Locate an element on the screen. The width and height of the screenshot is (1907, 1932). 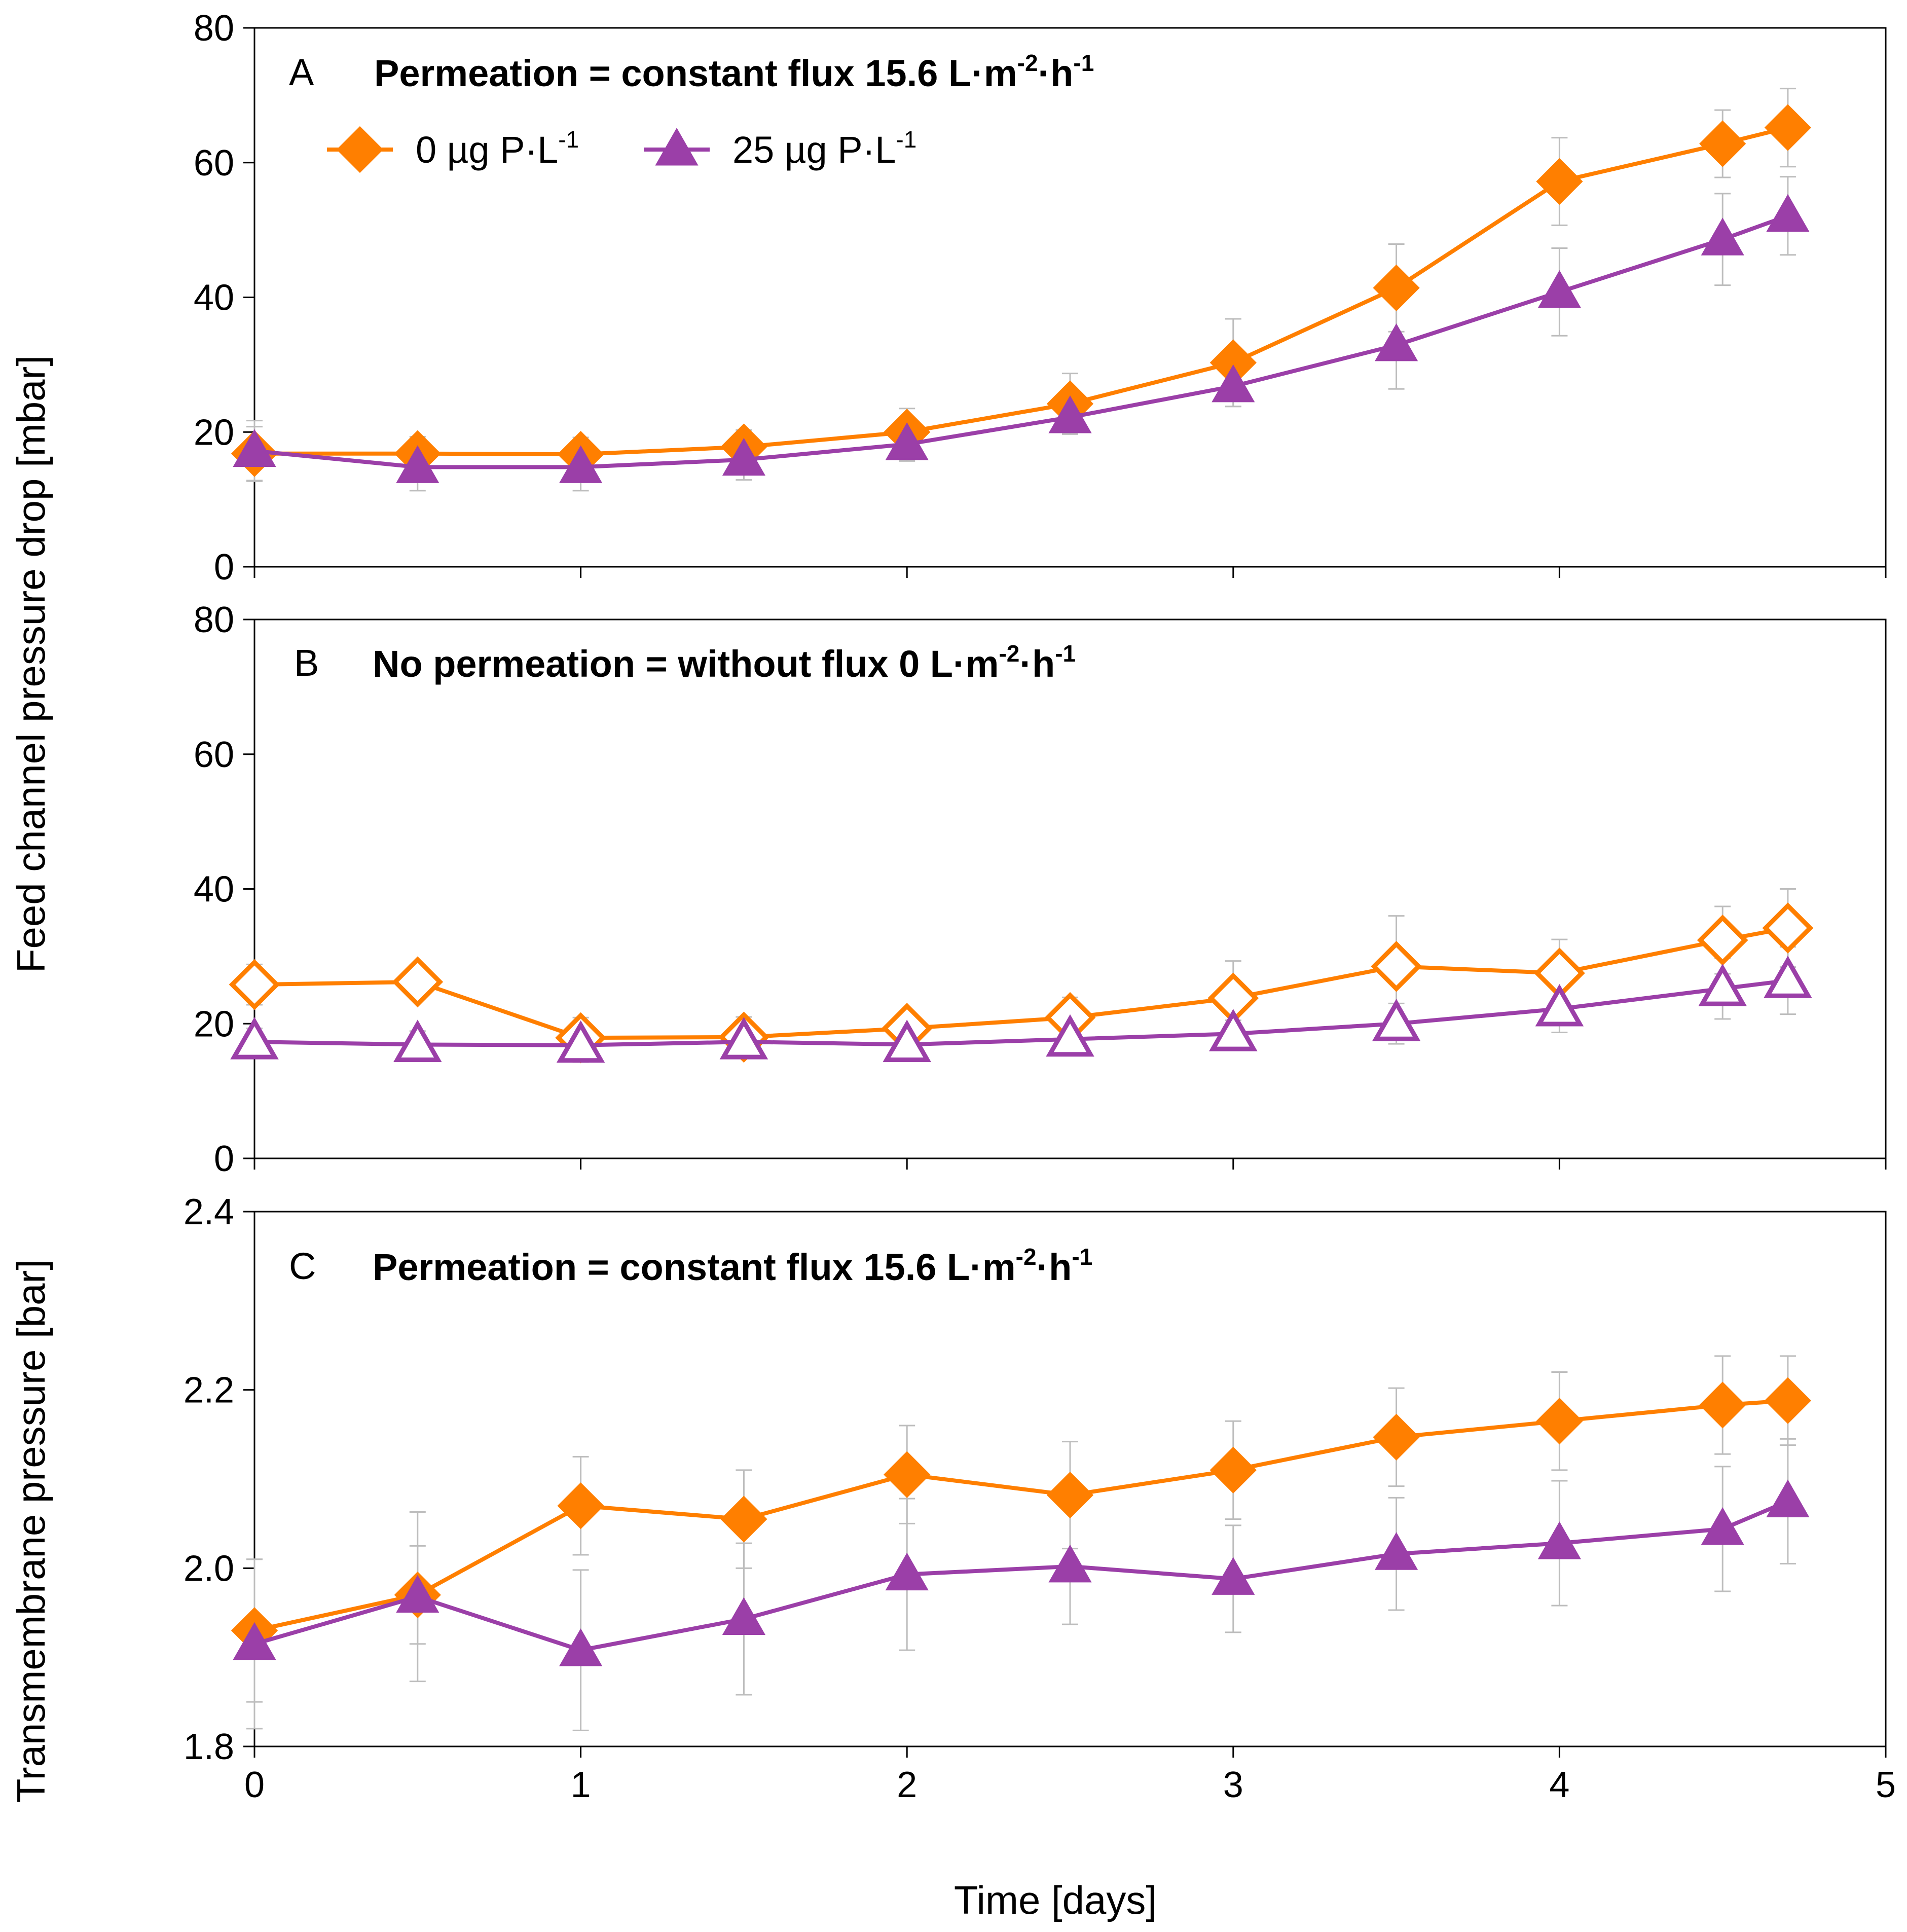
y-tick-label: 2.4 is located at coordinates (209, 1212).